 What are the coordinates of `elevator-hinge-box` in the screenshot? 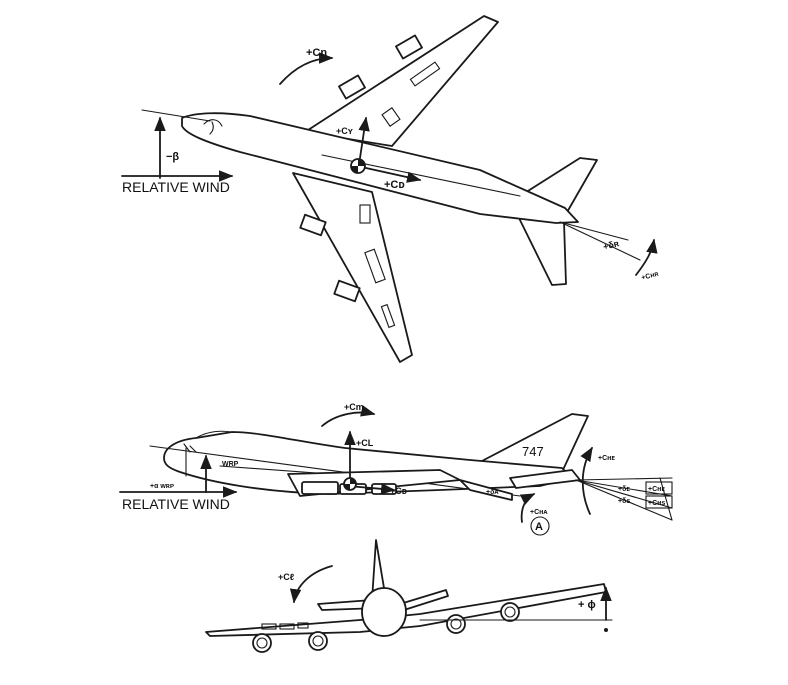 It's located at (659, 488).